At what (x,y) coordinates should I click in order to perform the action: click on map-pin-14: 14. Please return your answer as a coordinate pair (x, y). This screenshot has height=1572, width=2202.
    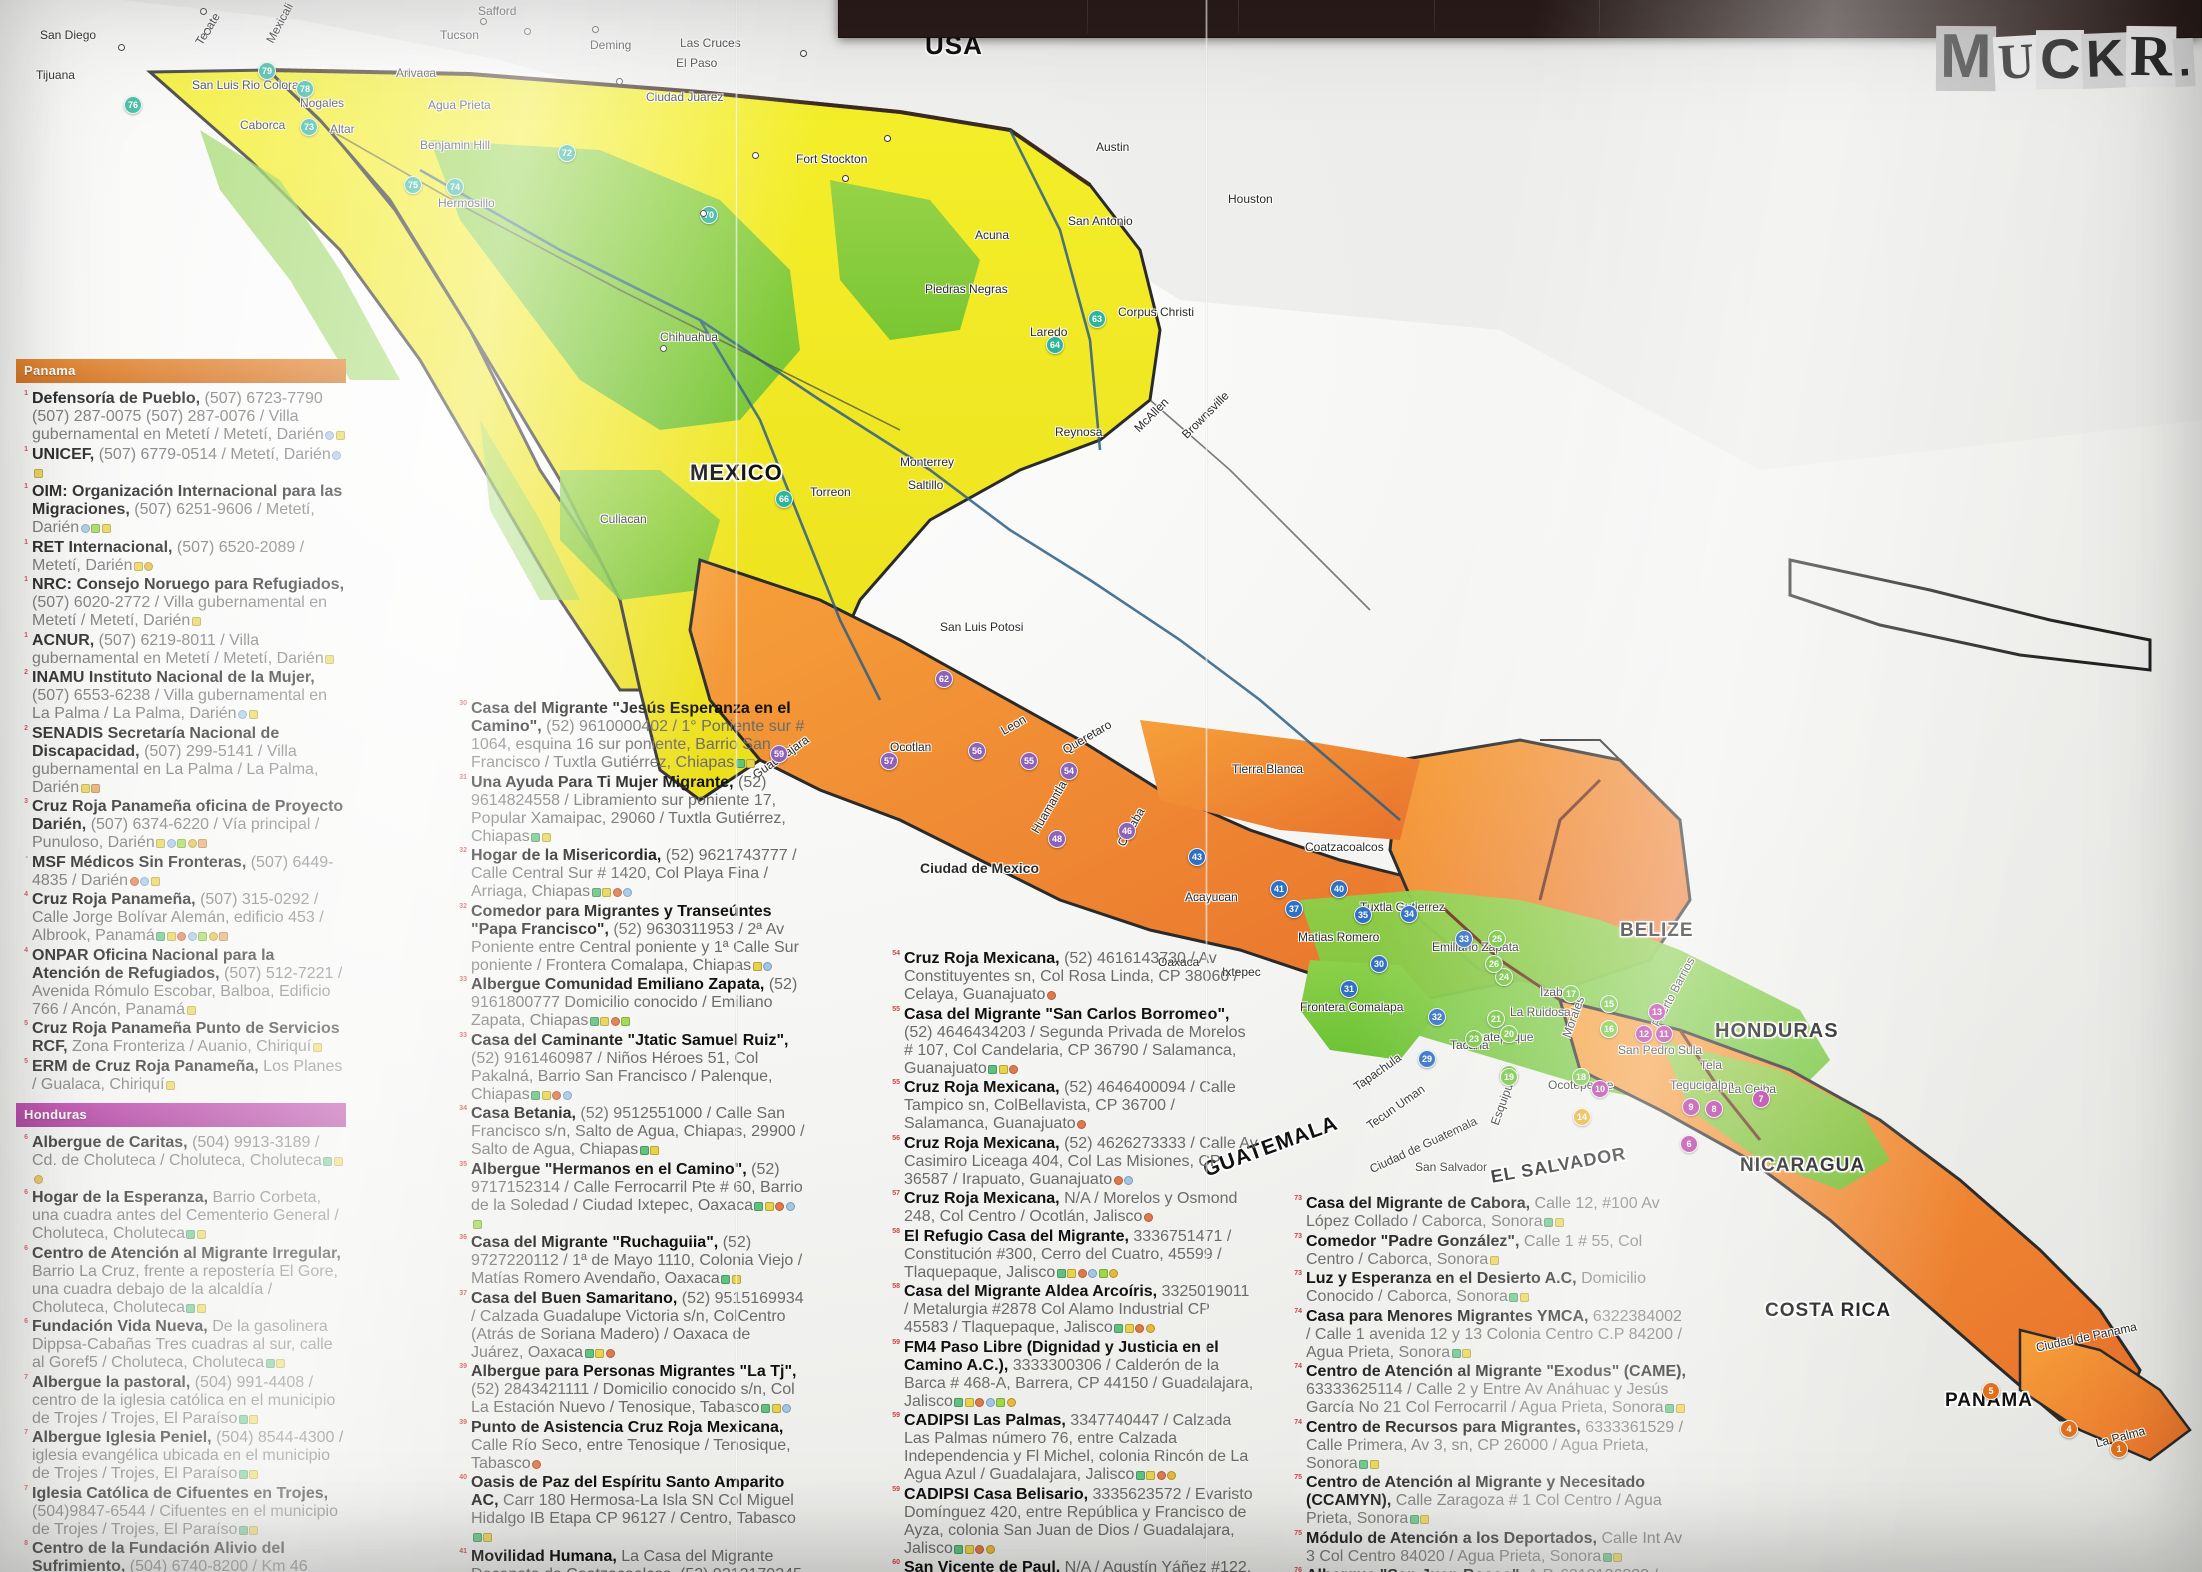
    Looking at the image, I should click on (1582, 1117).